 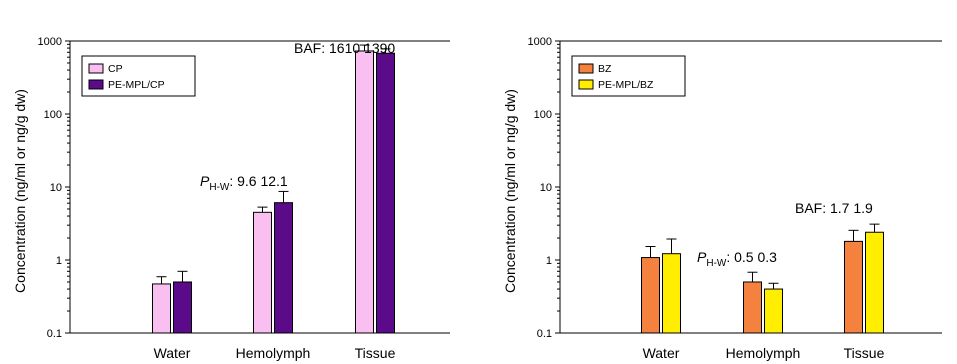 I want to click on legend-label: CP, so click(x=115, y=69).